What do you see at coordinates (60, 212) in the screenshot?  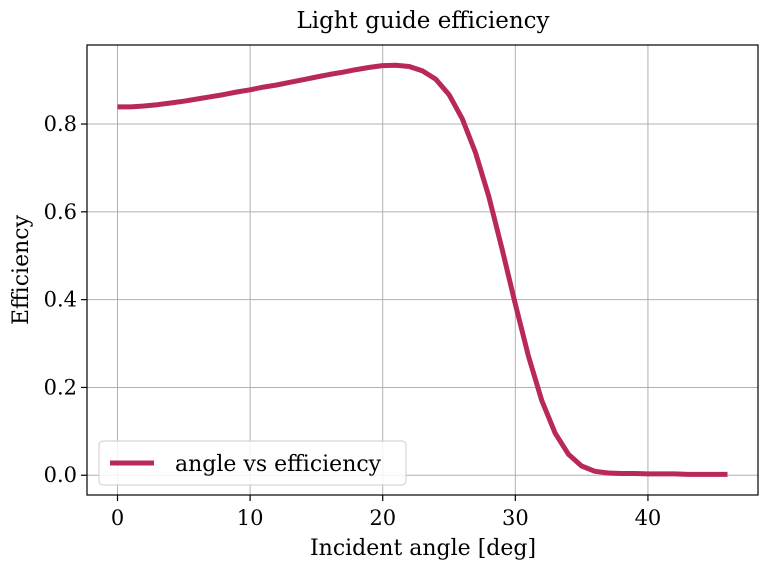 I see `y-tick-label: 0.6` at bounding box center [60, 212].